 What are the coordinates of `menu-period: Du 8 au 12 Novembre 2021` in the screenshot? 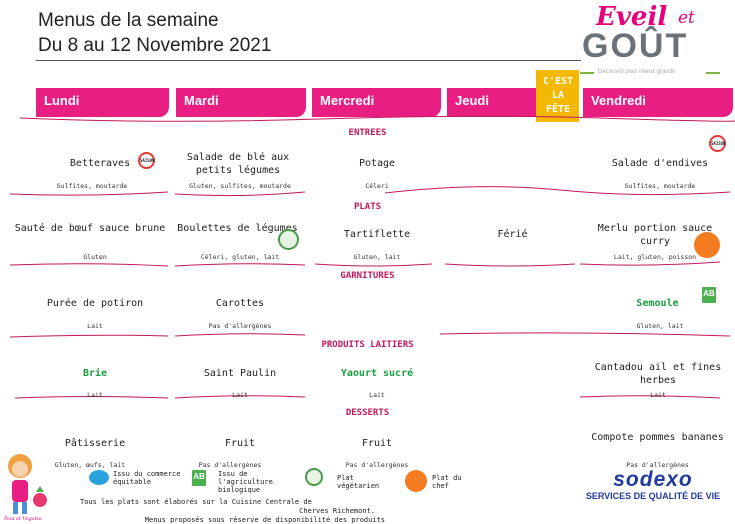 It's located at (155, 45).